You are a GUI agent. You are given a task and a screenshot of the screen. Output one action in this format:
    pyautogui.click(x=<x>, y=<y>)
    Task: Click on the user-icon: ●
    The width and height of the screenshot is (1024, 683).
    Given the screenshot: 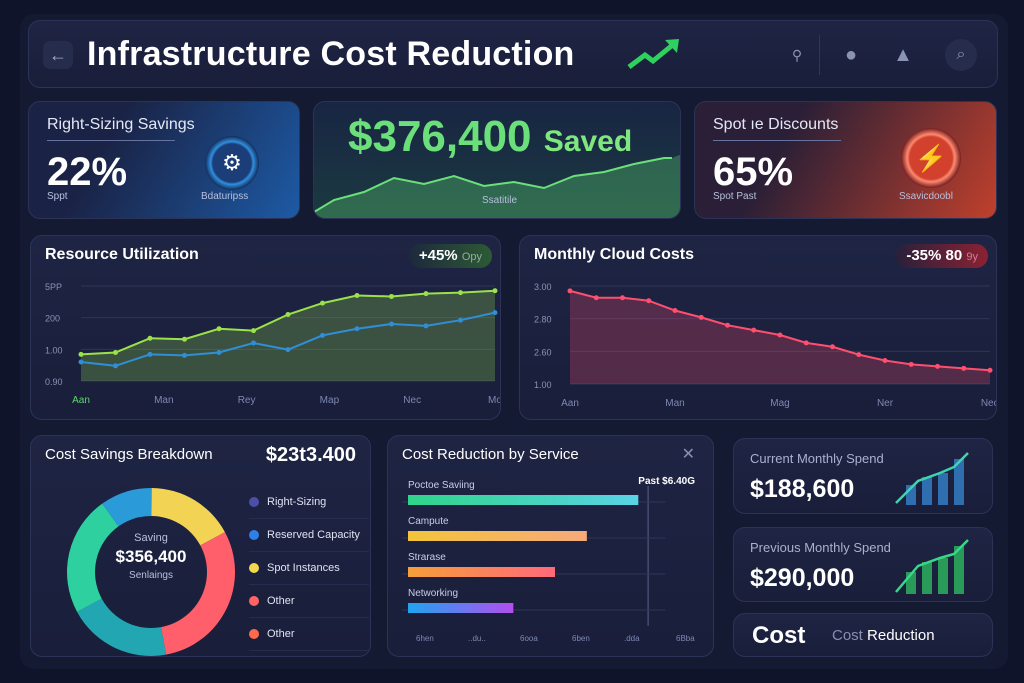 What is the action you would take?
    pyautogui.click(x=851, y=55)
    